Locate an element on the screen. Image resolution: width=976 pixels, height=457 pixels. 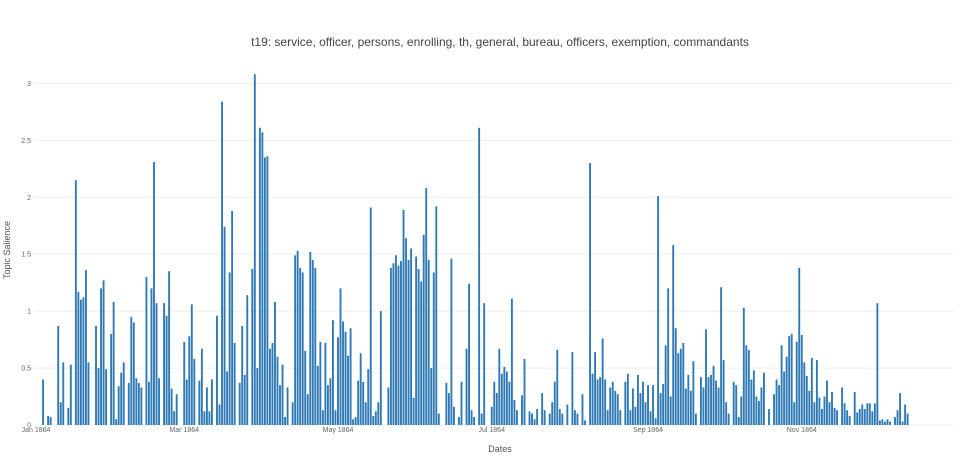
x-tick-label: May 1864 is located at coordinates (338, 430).